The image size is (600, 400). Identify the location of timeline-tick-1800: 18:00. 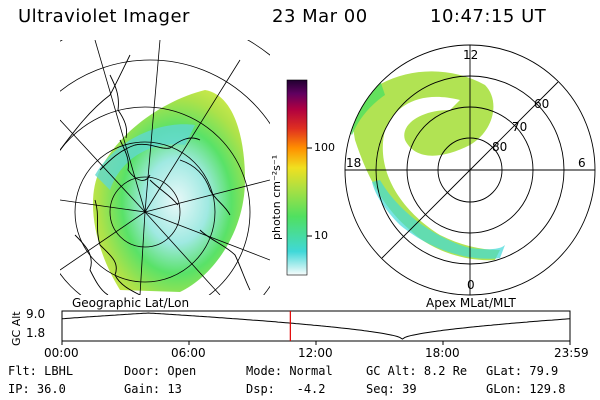
(442, 353).